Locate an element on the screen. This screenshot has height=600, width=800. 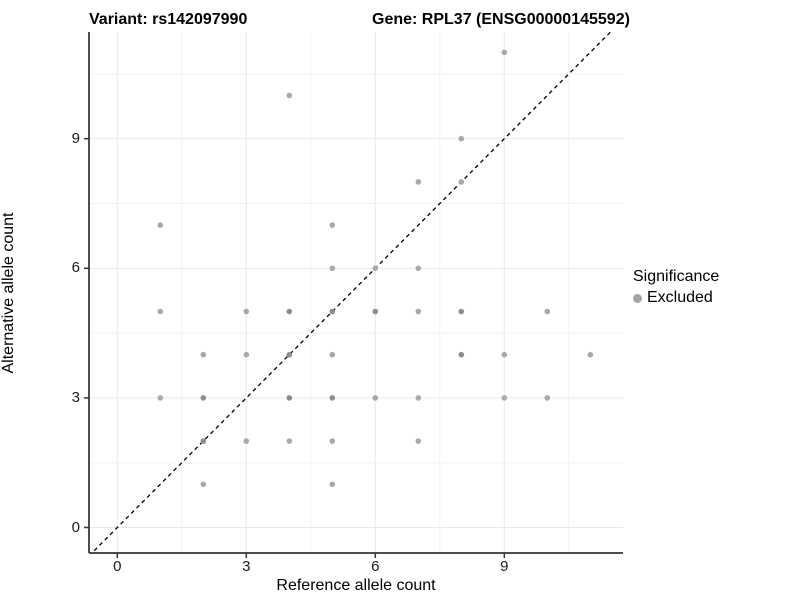
x-tick-label: 6 is located at coordinates (375, 566).